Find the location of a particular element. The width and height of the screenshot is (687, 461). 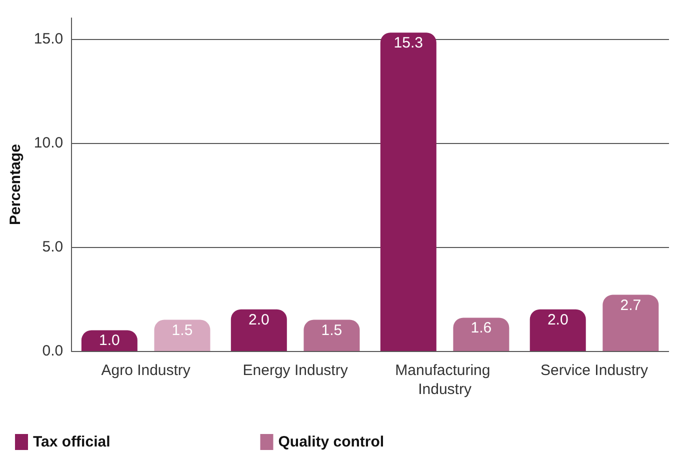

data-label: 1.6 is located at coordinates (481, 328).